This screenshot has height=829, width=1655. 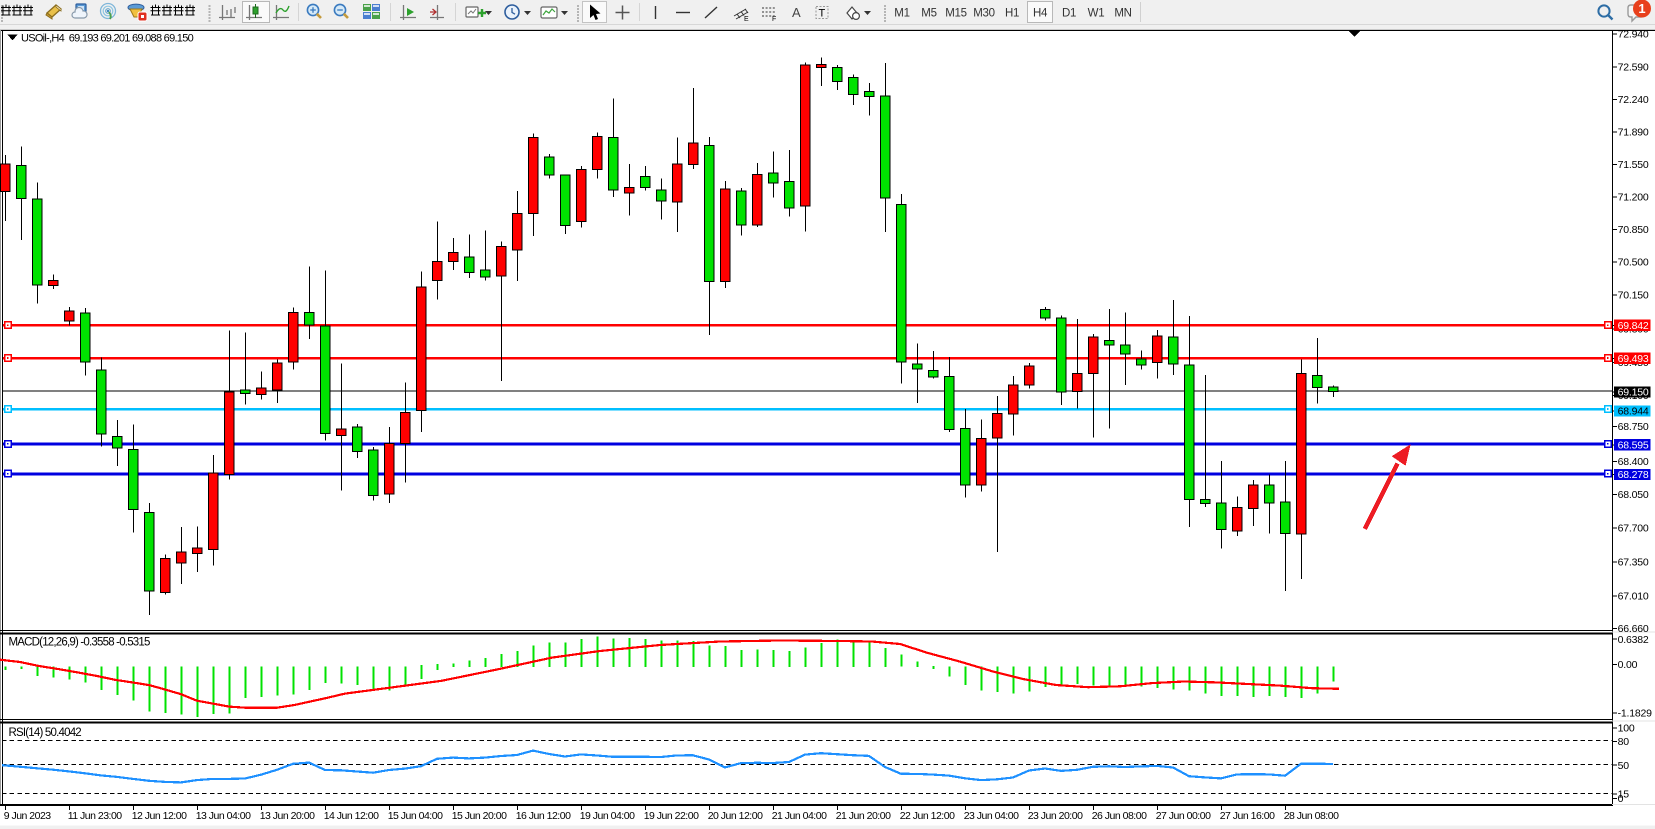 I want to click on svg-text: 71.550, so click(x=1633, y=165).